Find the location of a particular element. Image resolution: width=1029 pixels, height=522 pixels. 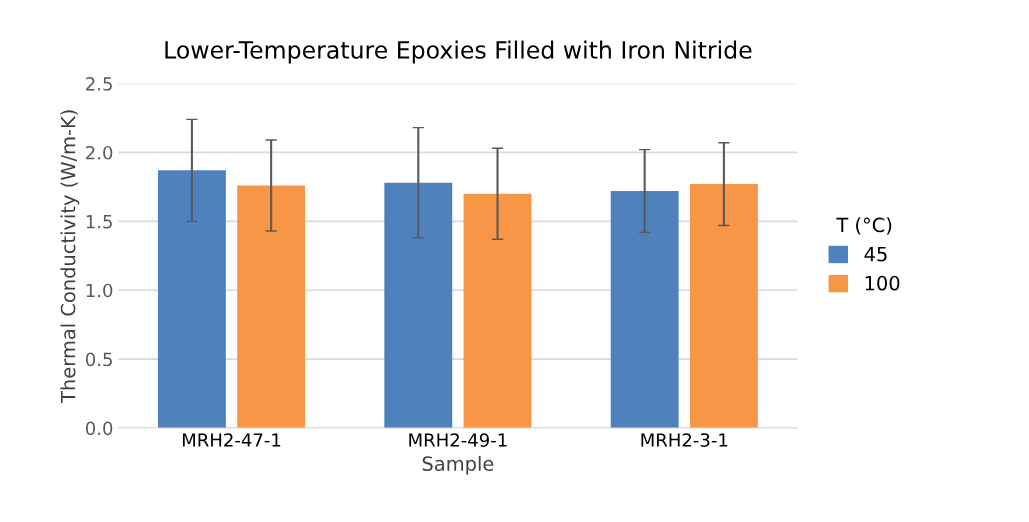

x-tick-label: MRH2-3-1 is located at coordinates (684, 440).